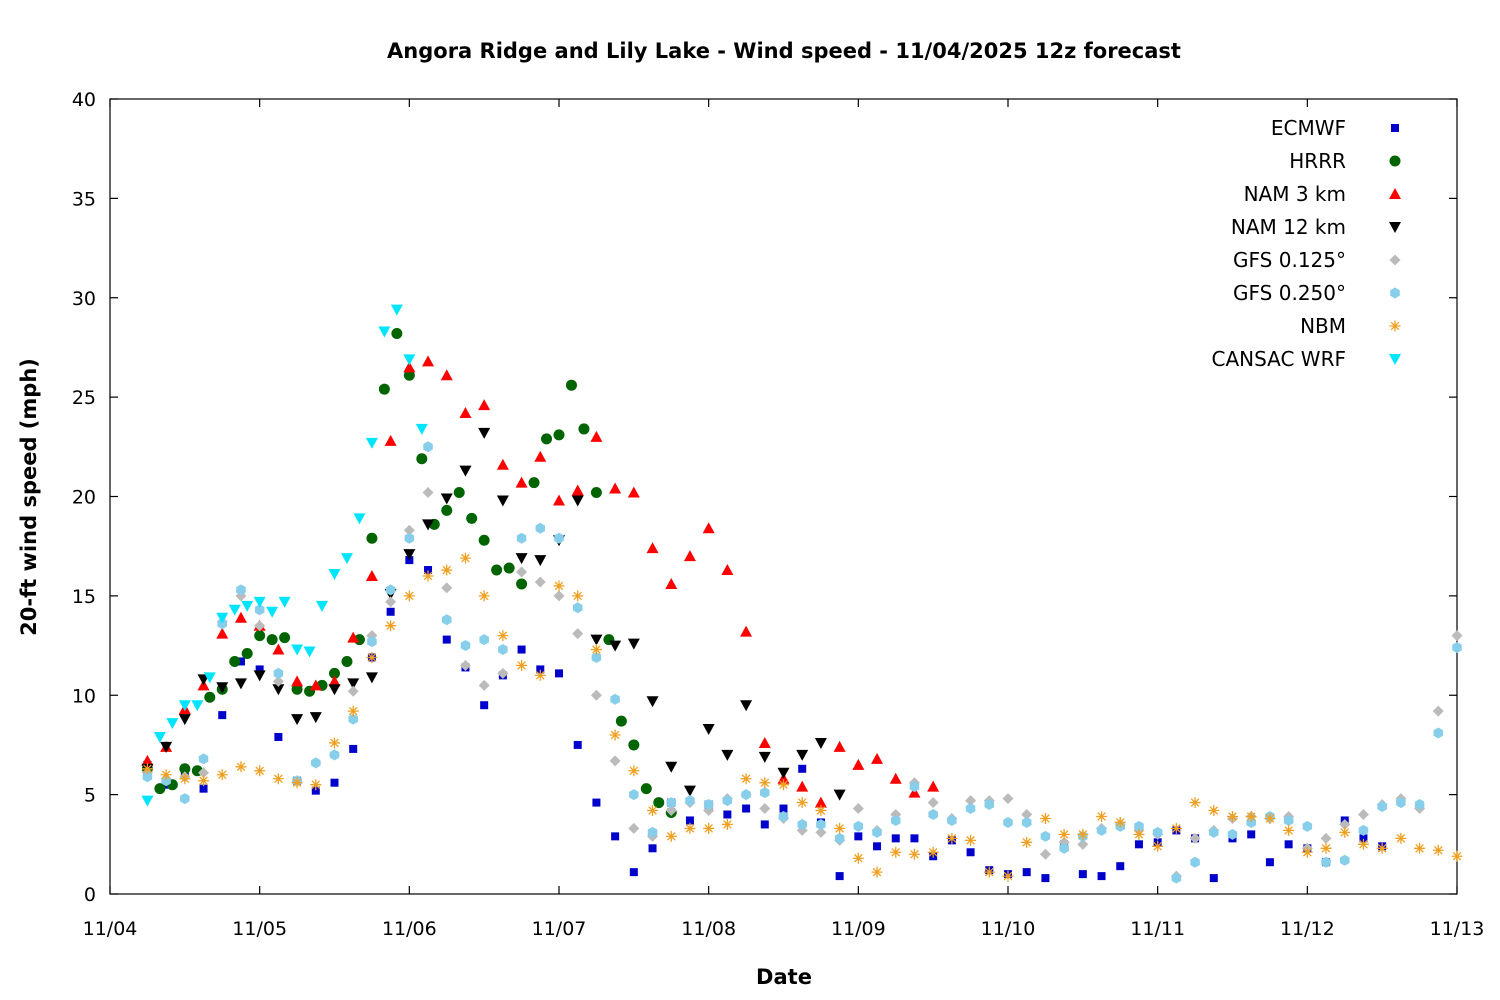 The image size is (1500, 1000). Describe the element at coordinates (1157, 929) in the screenshot. I see `x-tick-label: 11/11` at that location.